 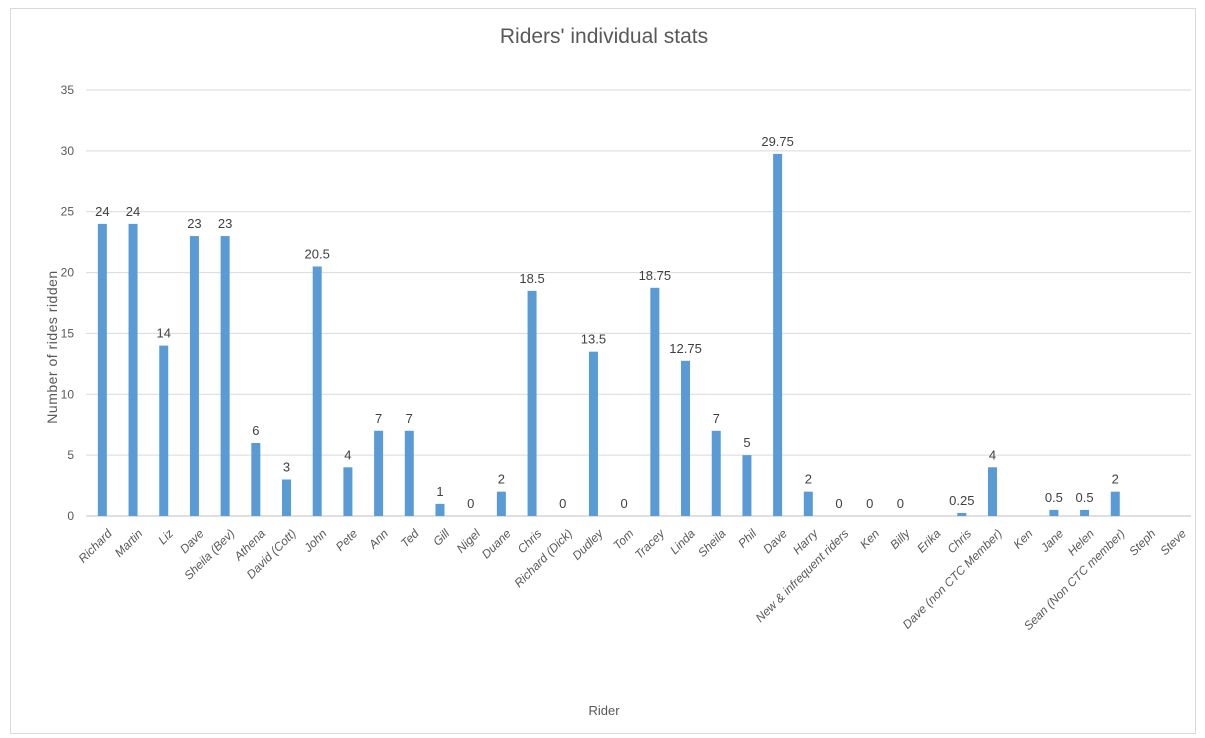 I want to click on data-label: 18.5, so click(x=531, y=278).